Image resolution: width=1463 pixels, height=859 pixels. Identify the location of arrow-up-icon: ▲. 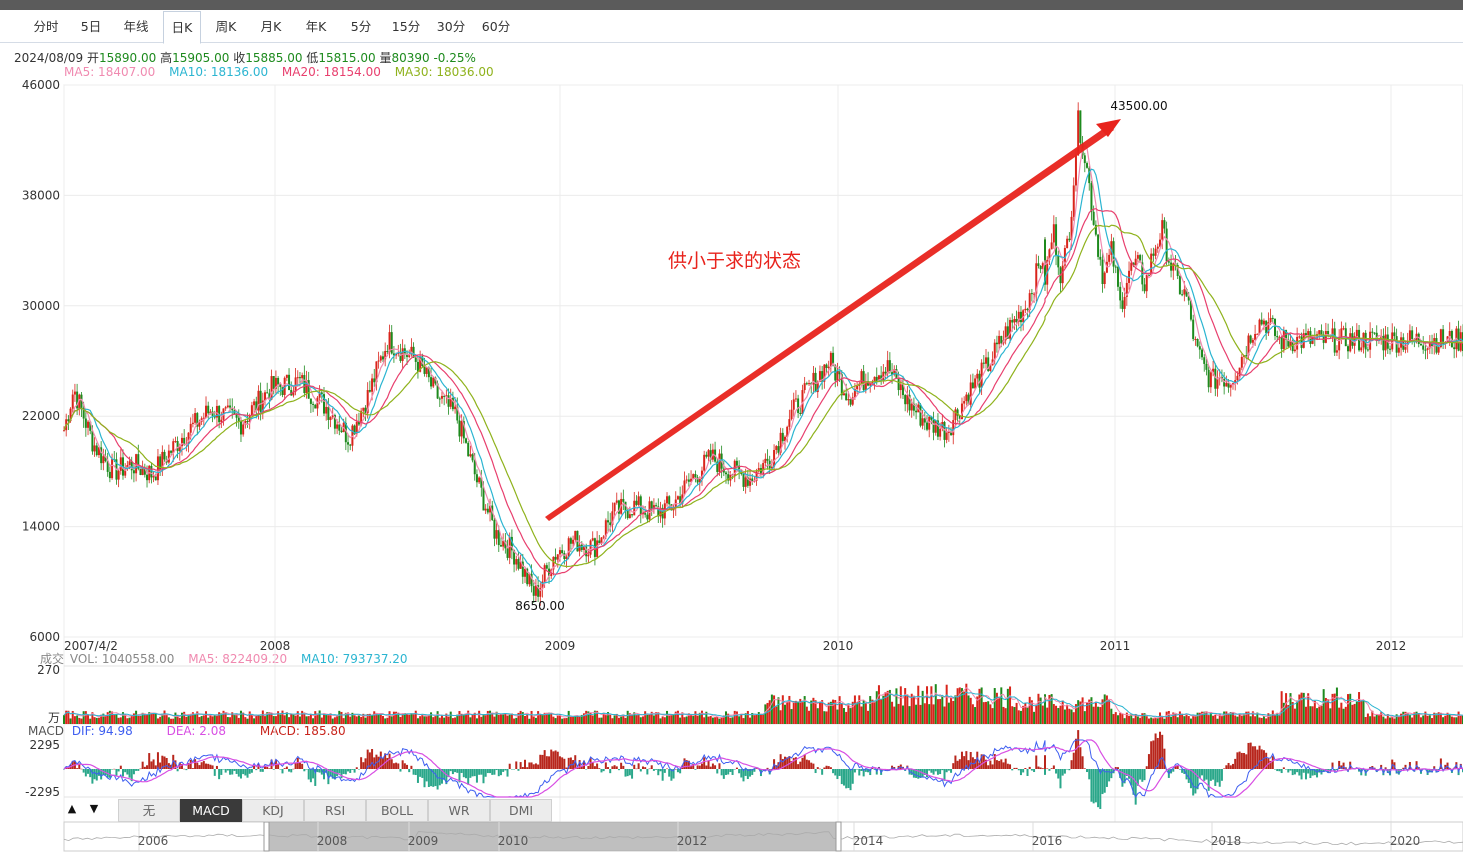
(72, 808).